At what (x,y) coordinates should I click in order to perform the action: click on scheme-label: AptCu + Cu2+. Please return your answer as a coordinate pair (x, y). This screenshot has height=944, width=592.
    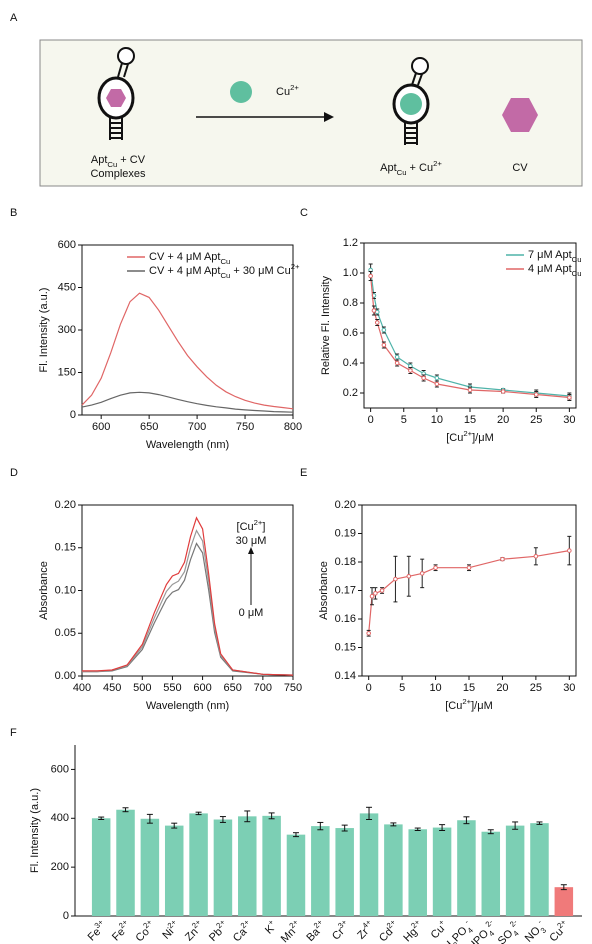
    Looking at the image, I should click on (411, 168).